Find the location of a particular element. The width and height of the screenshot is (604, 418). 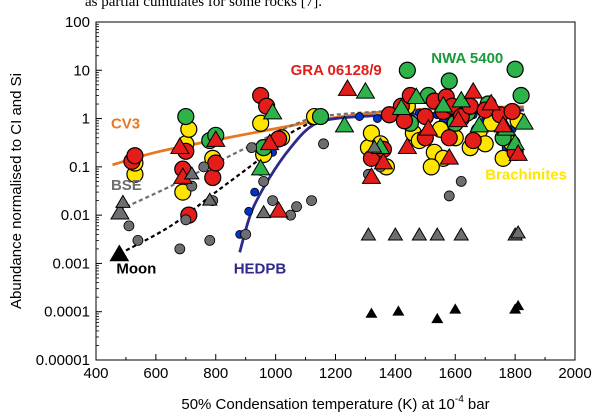

caption-fragment: as partial cumulates for some rocks [7]. is located at coordinates (203, 5).